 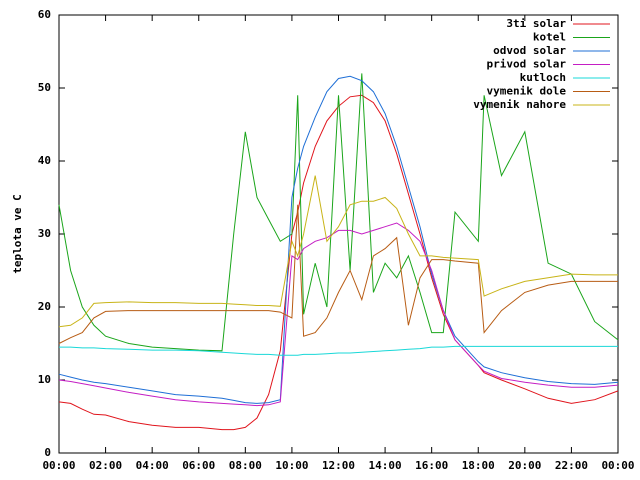 I want to click on y-tick-label: 0, so click(x=47, y=452).